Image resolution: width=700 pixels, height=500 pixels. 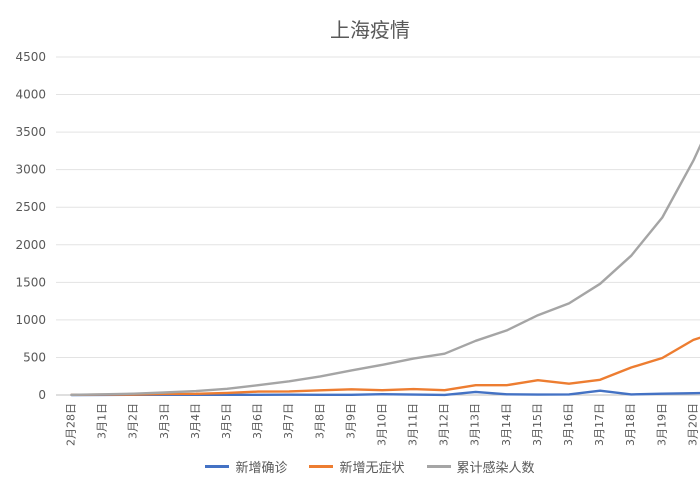 I want to click on x-tick-label: 3月5日, so click(x=226, y=421).